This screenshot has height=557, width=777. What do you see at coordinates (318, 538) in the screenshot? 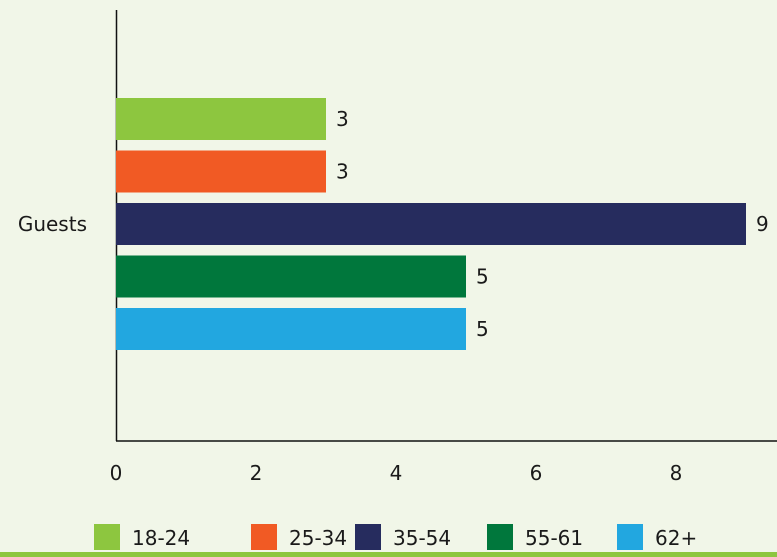
I see `legend-label-25-34: 25-34` at bounding box center [318, 538].